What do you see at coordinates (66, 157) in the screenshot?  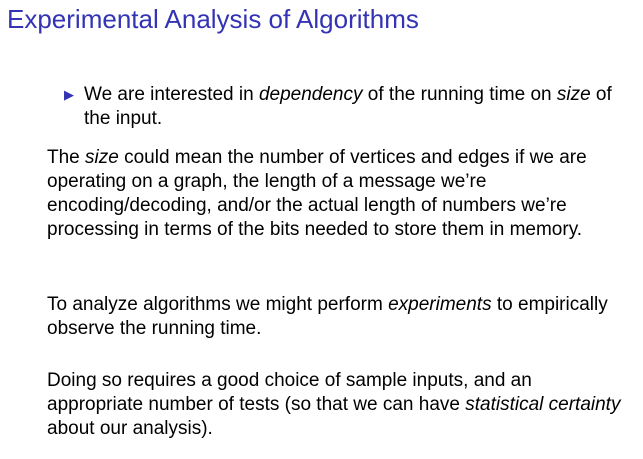 I see `paragraph-text-part: The` at bounding box center [66, 157].